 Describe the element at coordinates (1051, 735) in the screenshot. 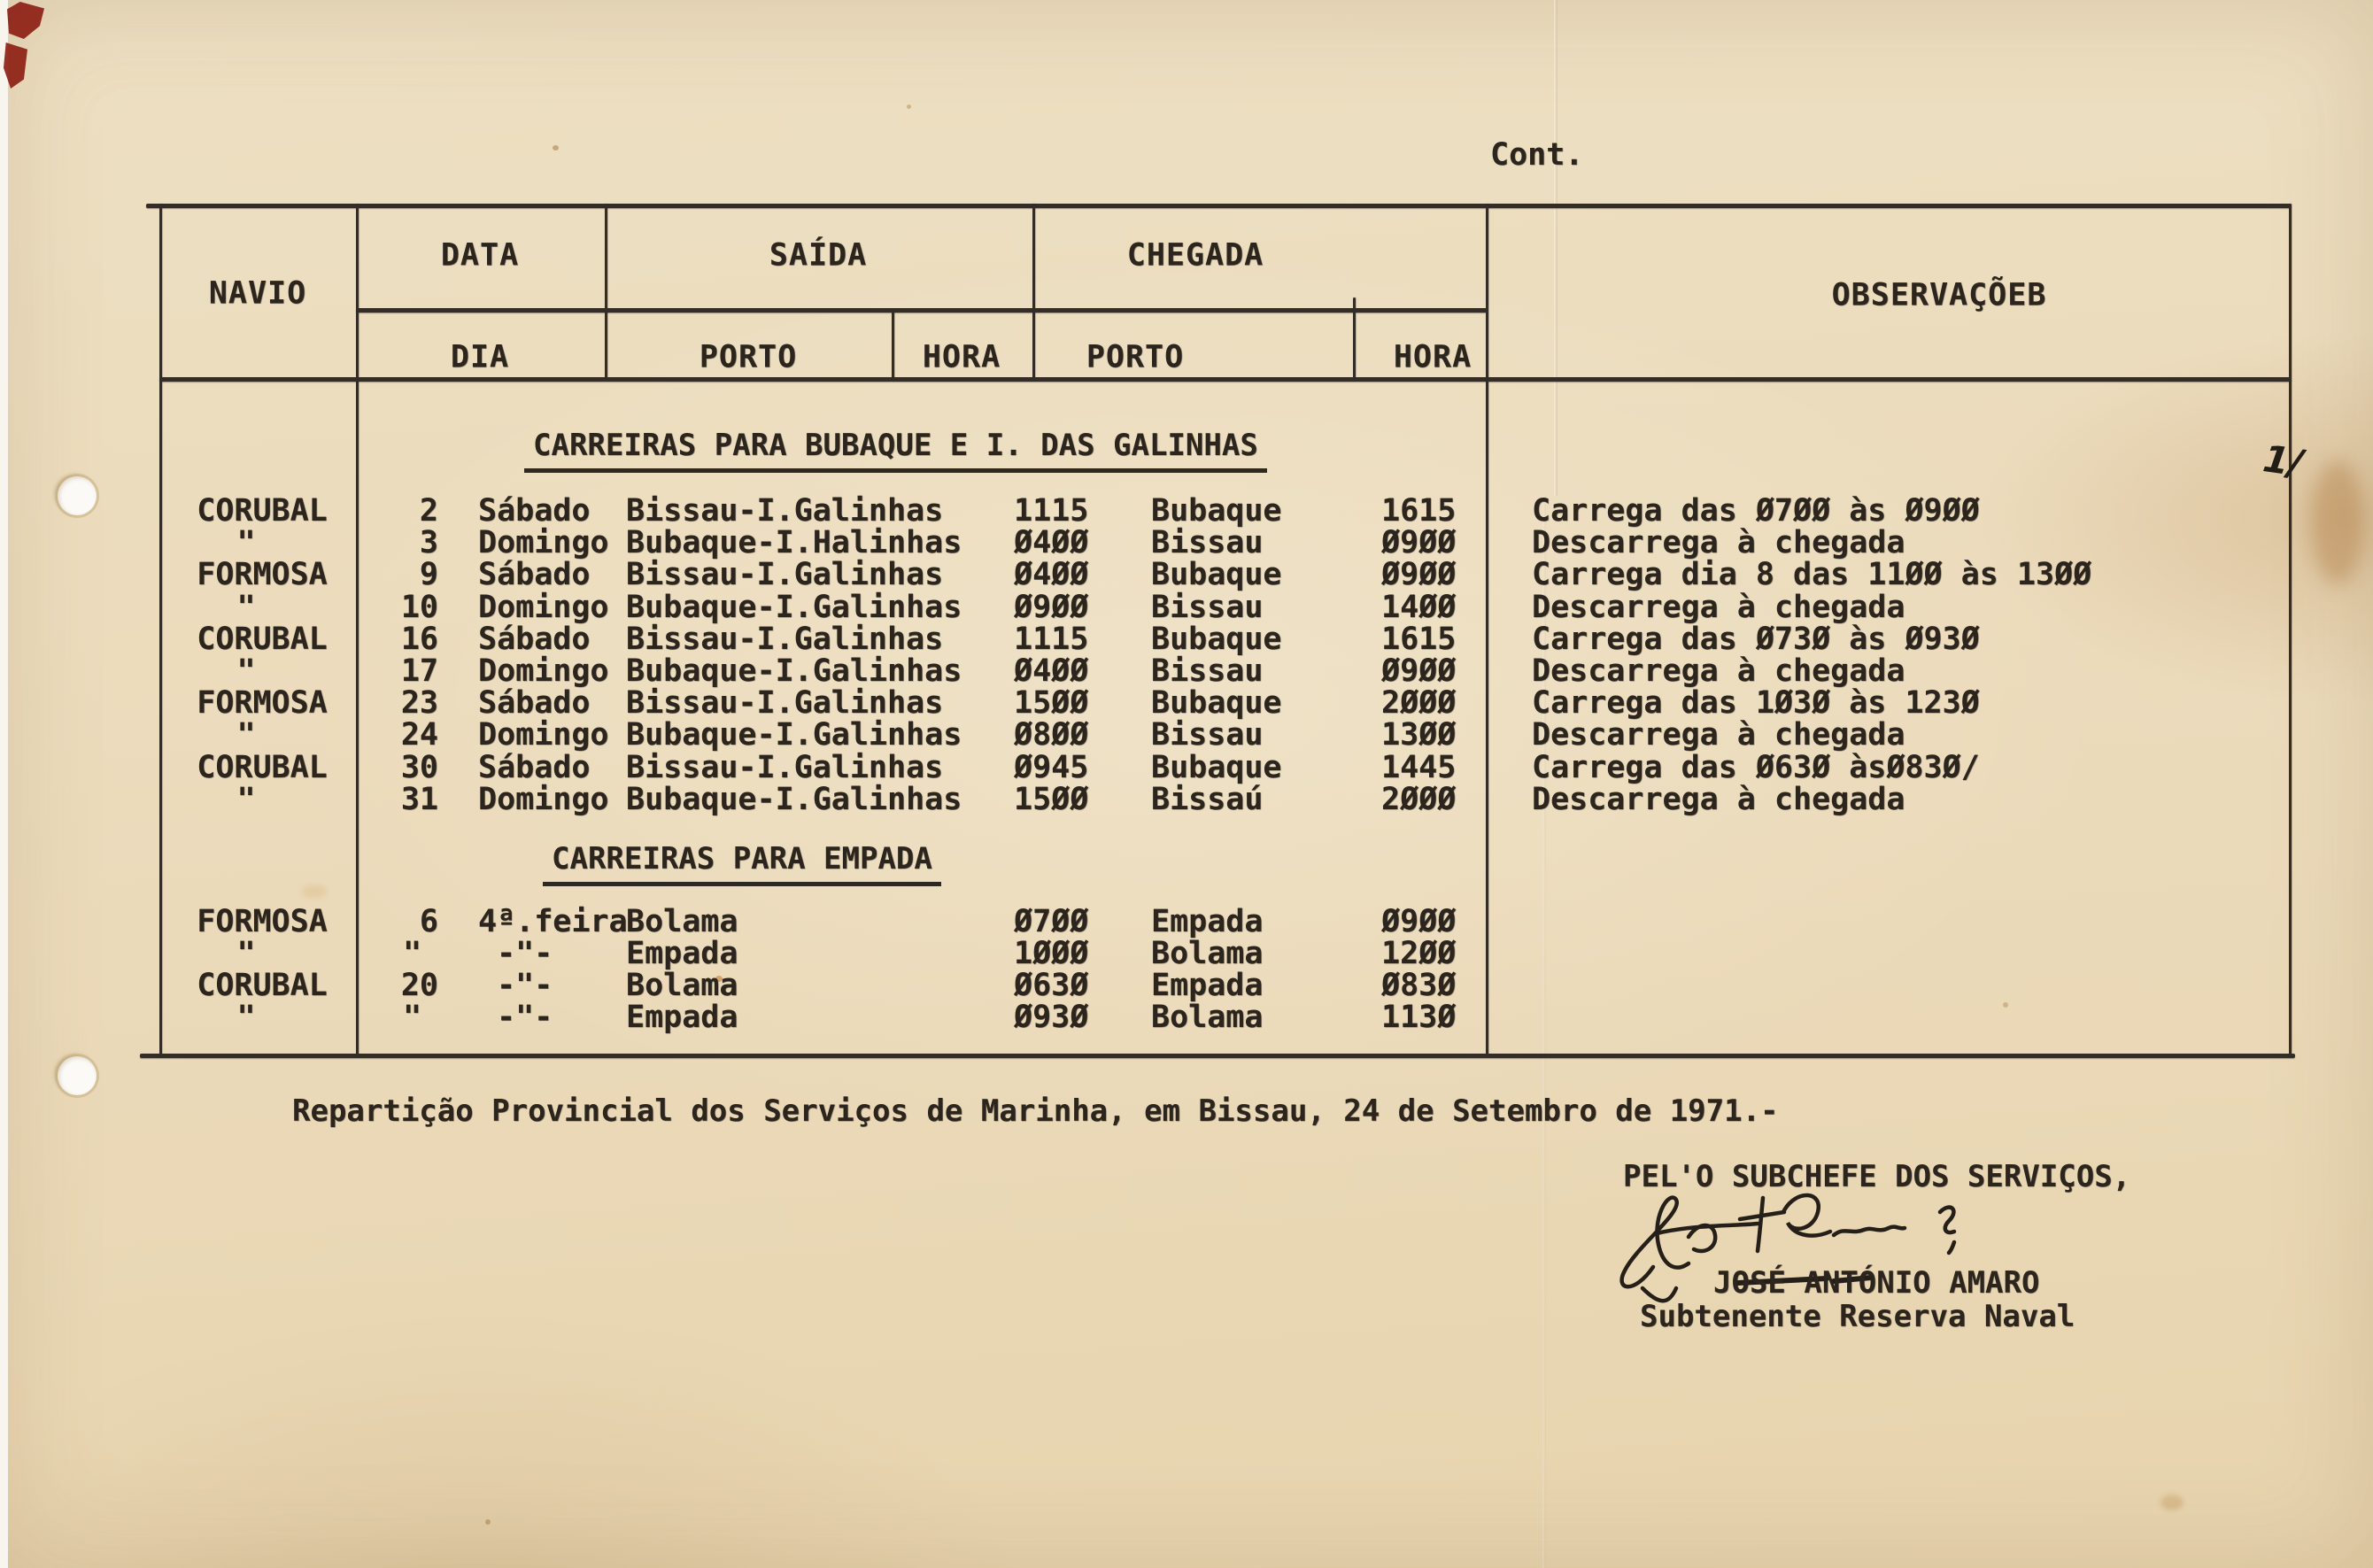

I see `cell-hora-saida: Ø8ØØ` at that location.